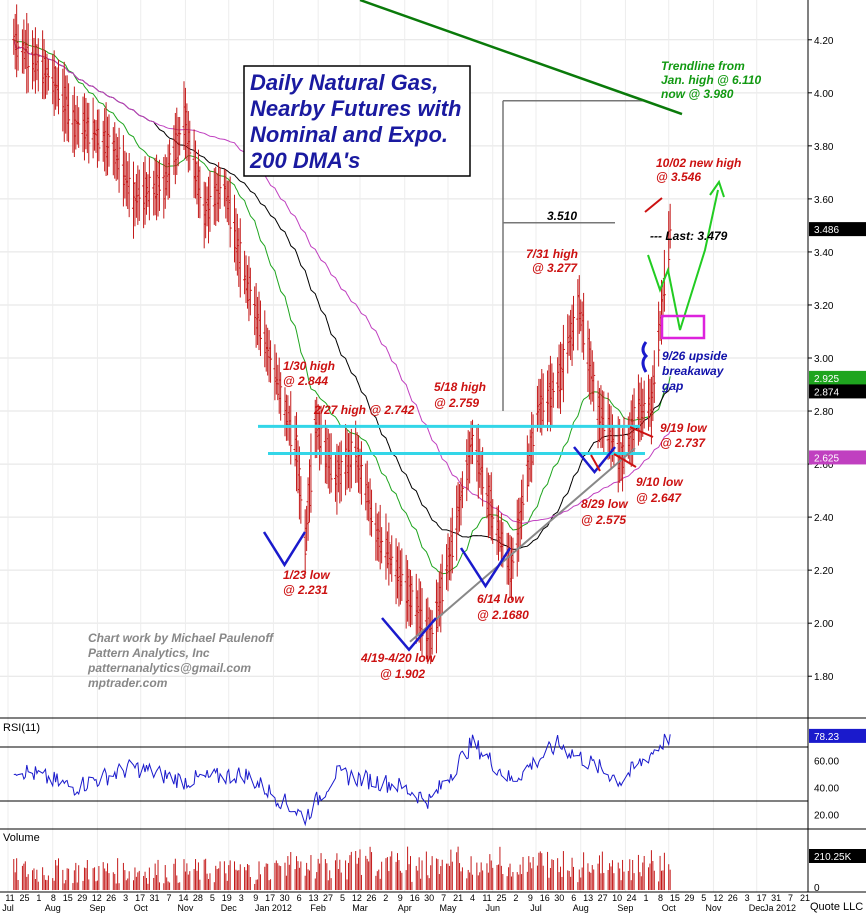  I want to click on month-label: Apr, so click(405, 908).